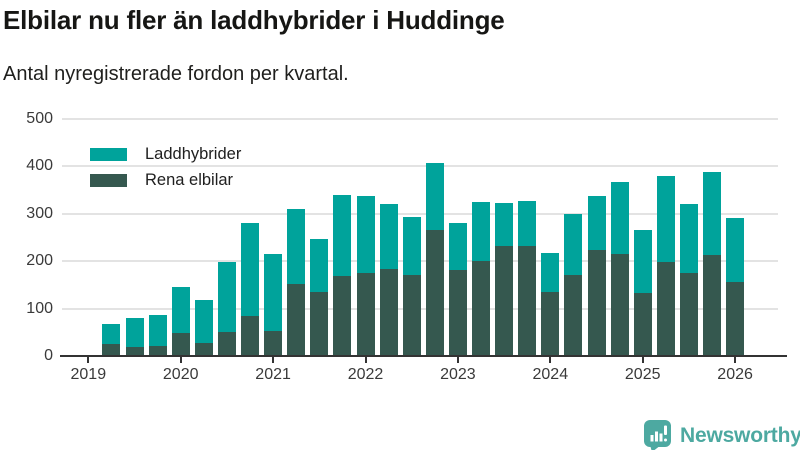 Image resolution: width=800 pixels, height=450 pixels. What do you see at coordinates (48, 355) in the screenshot?
I see `y-tick-label-0: 0` at bounding box center [48, 355].